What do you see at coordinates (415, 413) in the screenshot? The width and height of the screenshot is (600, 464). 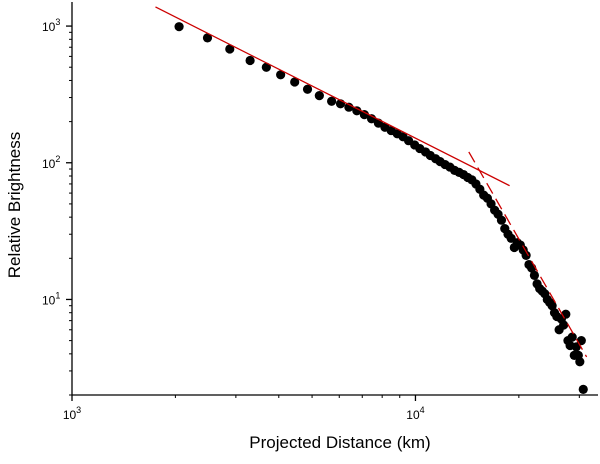 I see `x-tick-label: 10⁴` at bounding box center [415, 413].